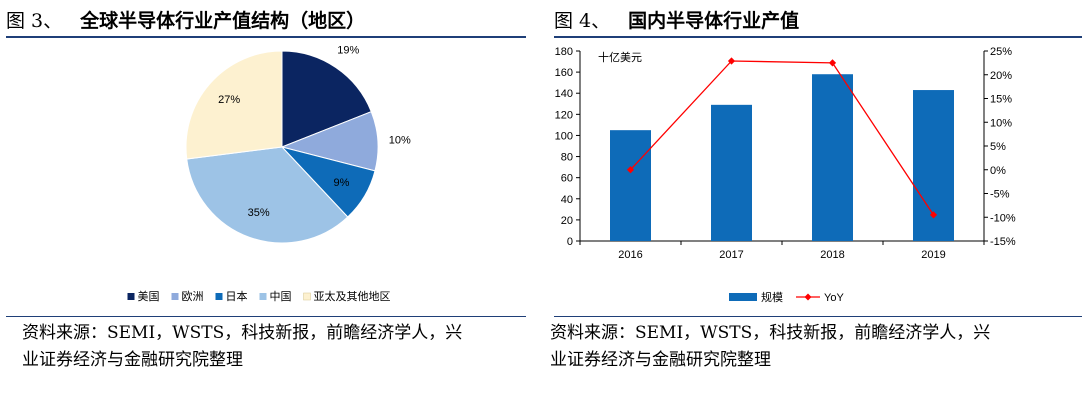  Describe the element at coordinates (281, 296) in the screenshot. I see `pie-legend-label-3: 中国` at that location.